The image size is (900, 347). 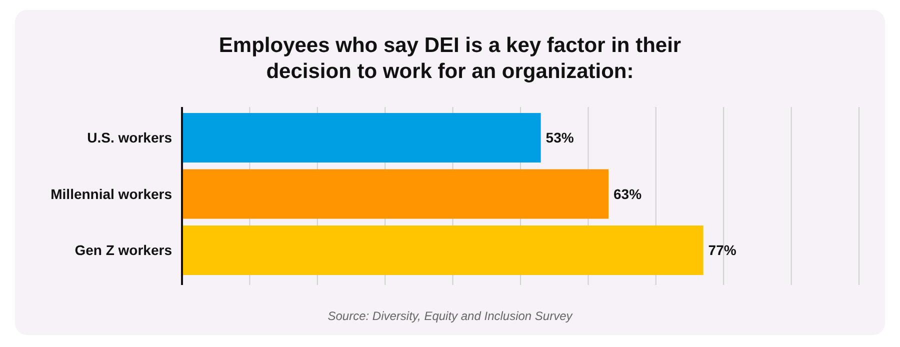 I want to click on y-tick-label: Gen Z workers, so click(x=123, y=250).